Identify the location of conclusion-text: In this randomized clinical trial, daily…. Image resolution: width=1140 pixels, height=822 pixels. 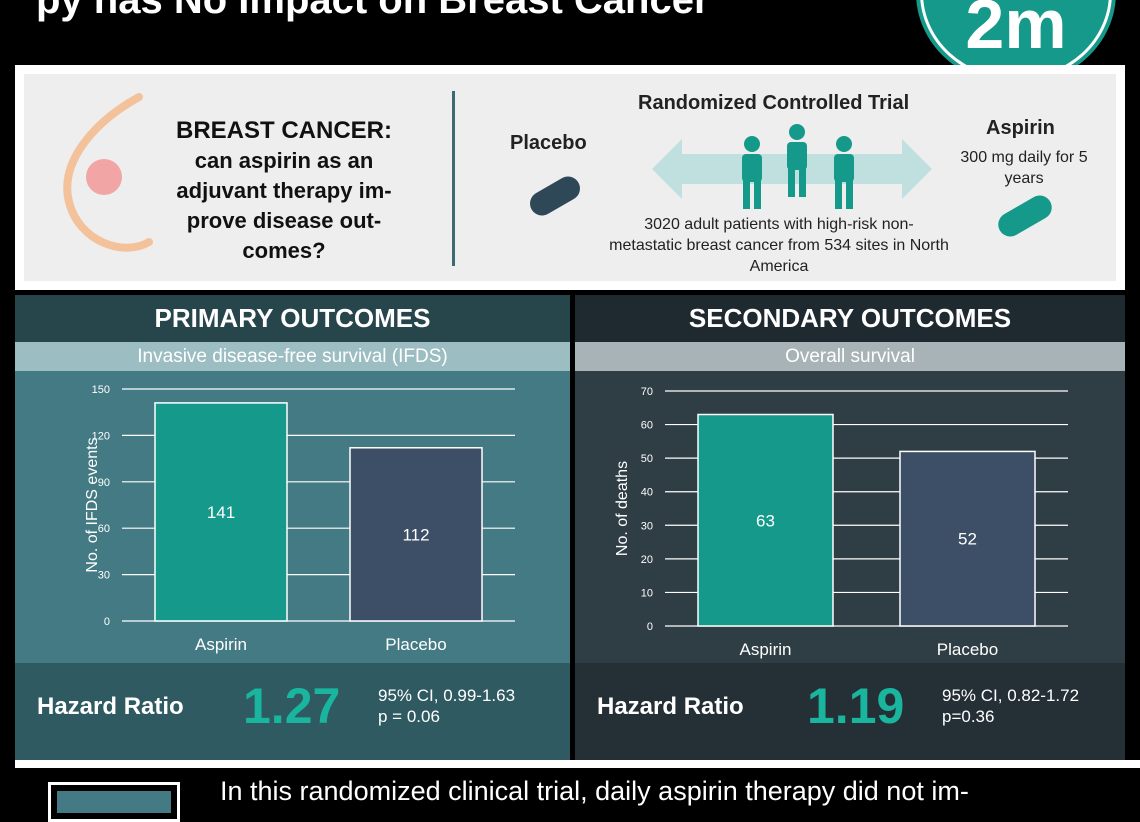
(594, 791).